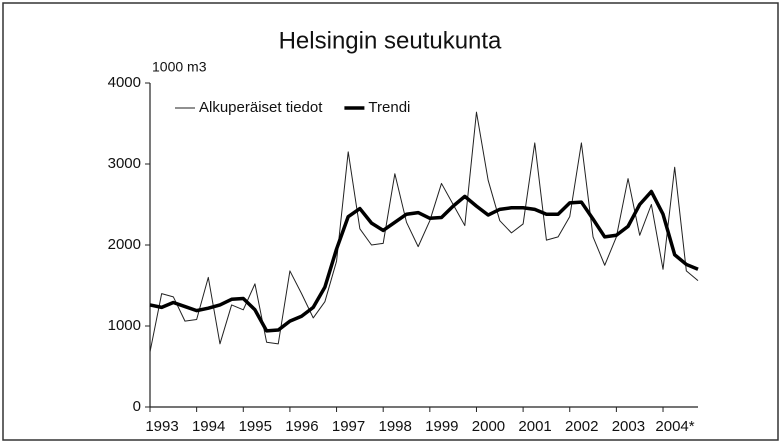 This screenshot has width=782, height=444. What do you see at coordinates (261, 107) in the screenshot?
I see `legend-label: Alkuperäiset tiedot` at bounding box center [261, 107].